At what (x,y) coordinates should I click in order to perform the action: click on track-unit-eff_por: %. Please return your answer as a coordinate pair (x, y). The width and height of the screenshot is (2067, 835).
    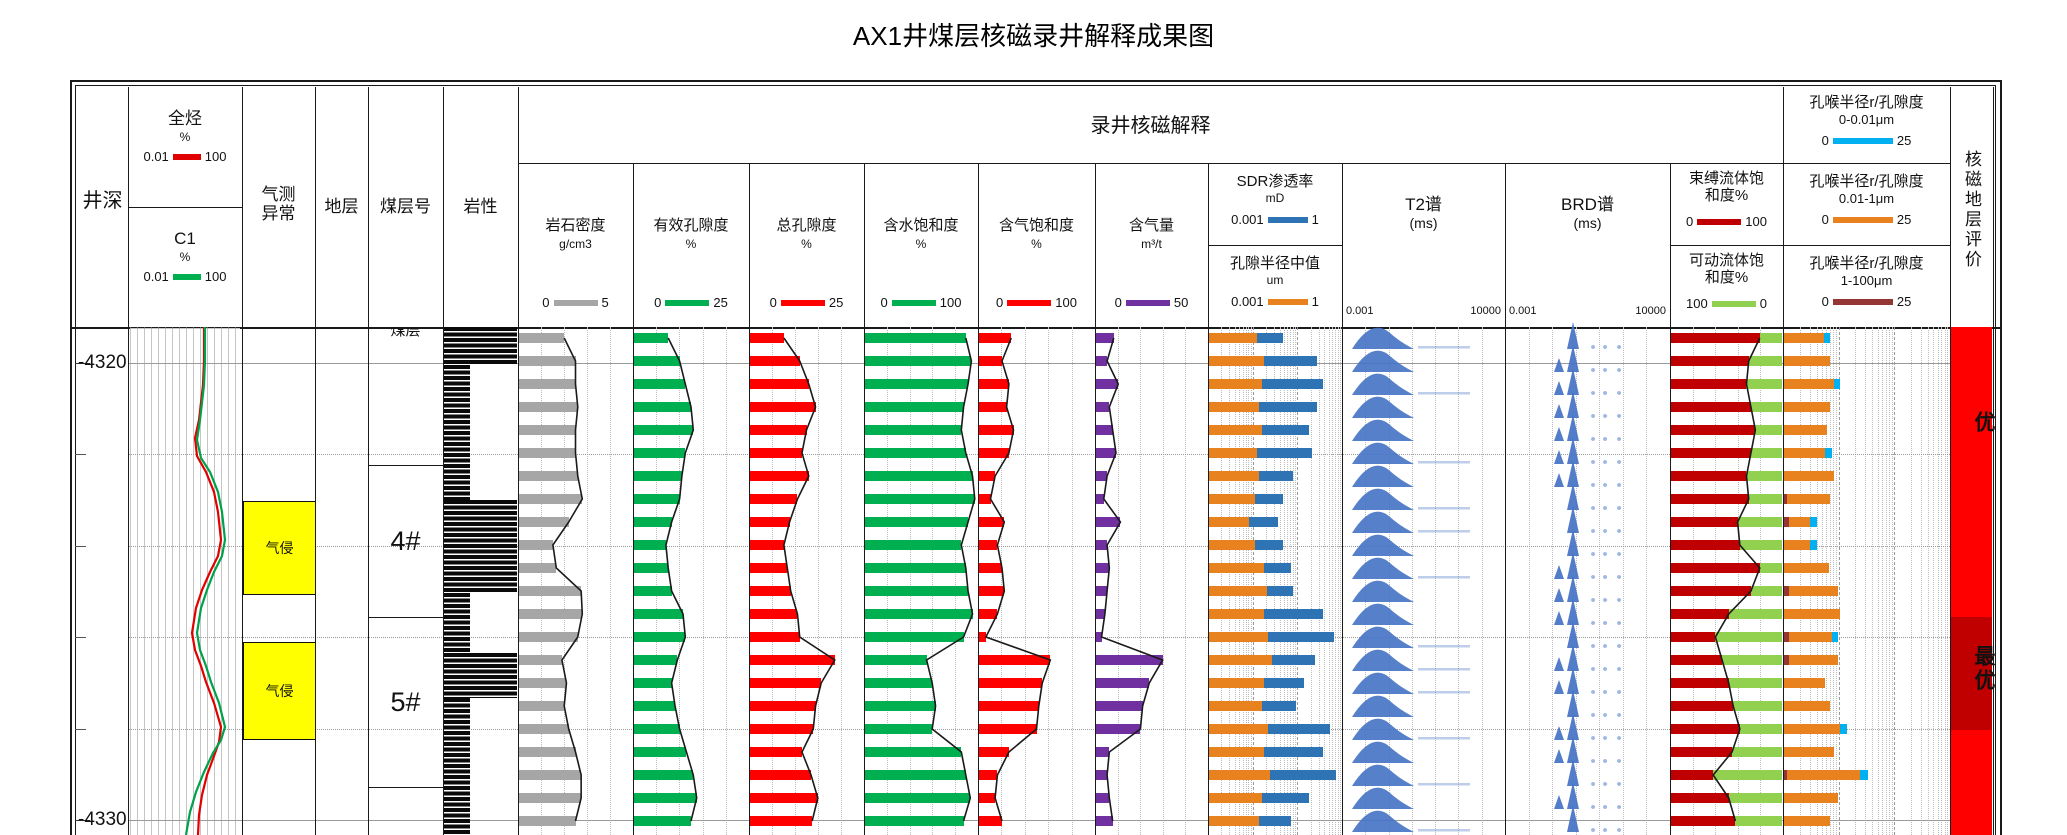
    Looking at the image, I should click on (691, 244).